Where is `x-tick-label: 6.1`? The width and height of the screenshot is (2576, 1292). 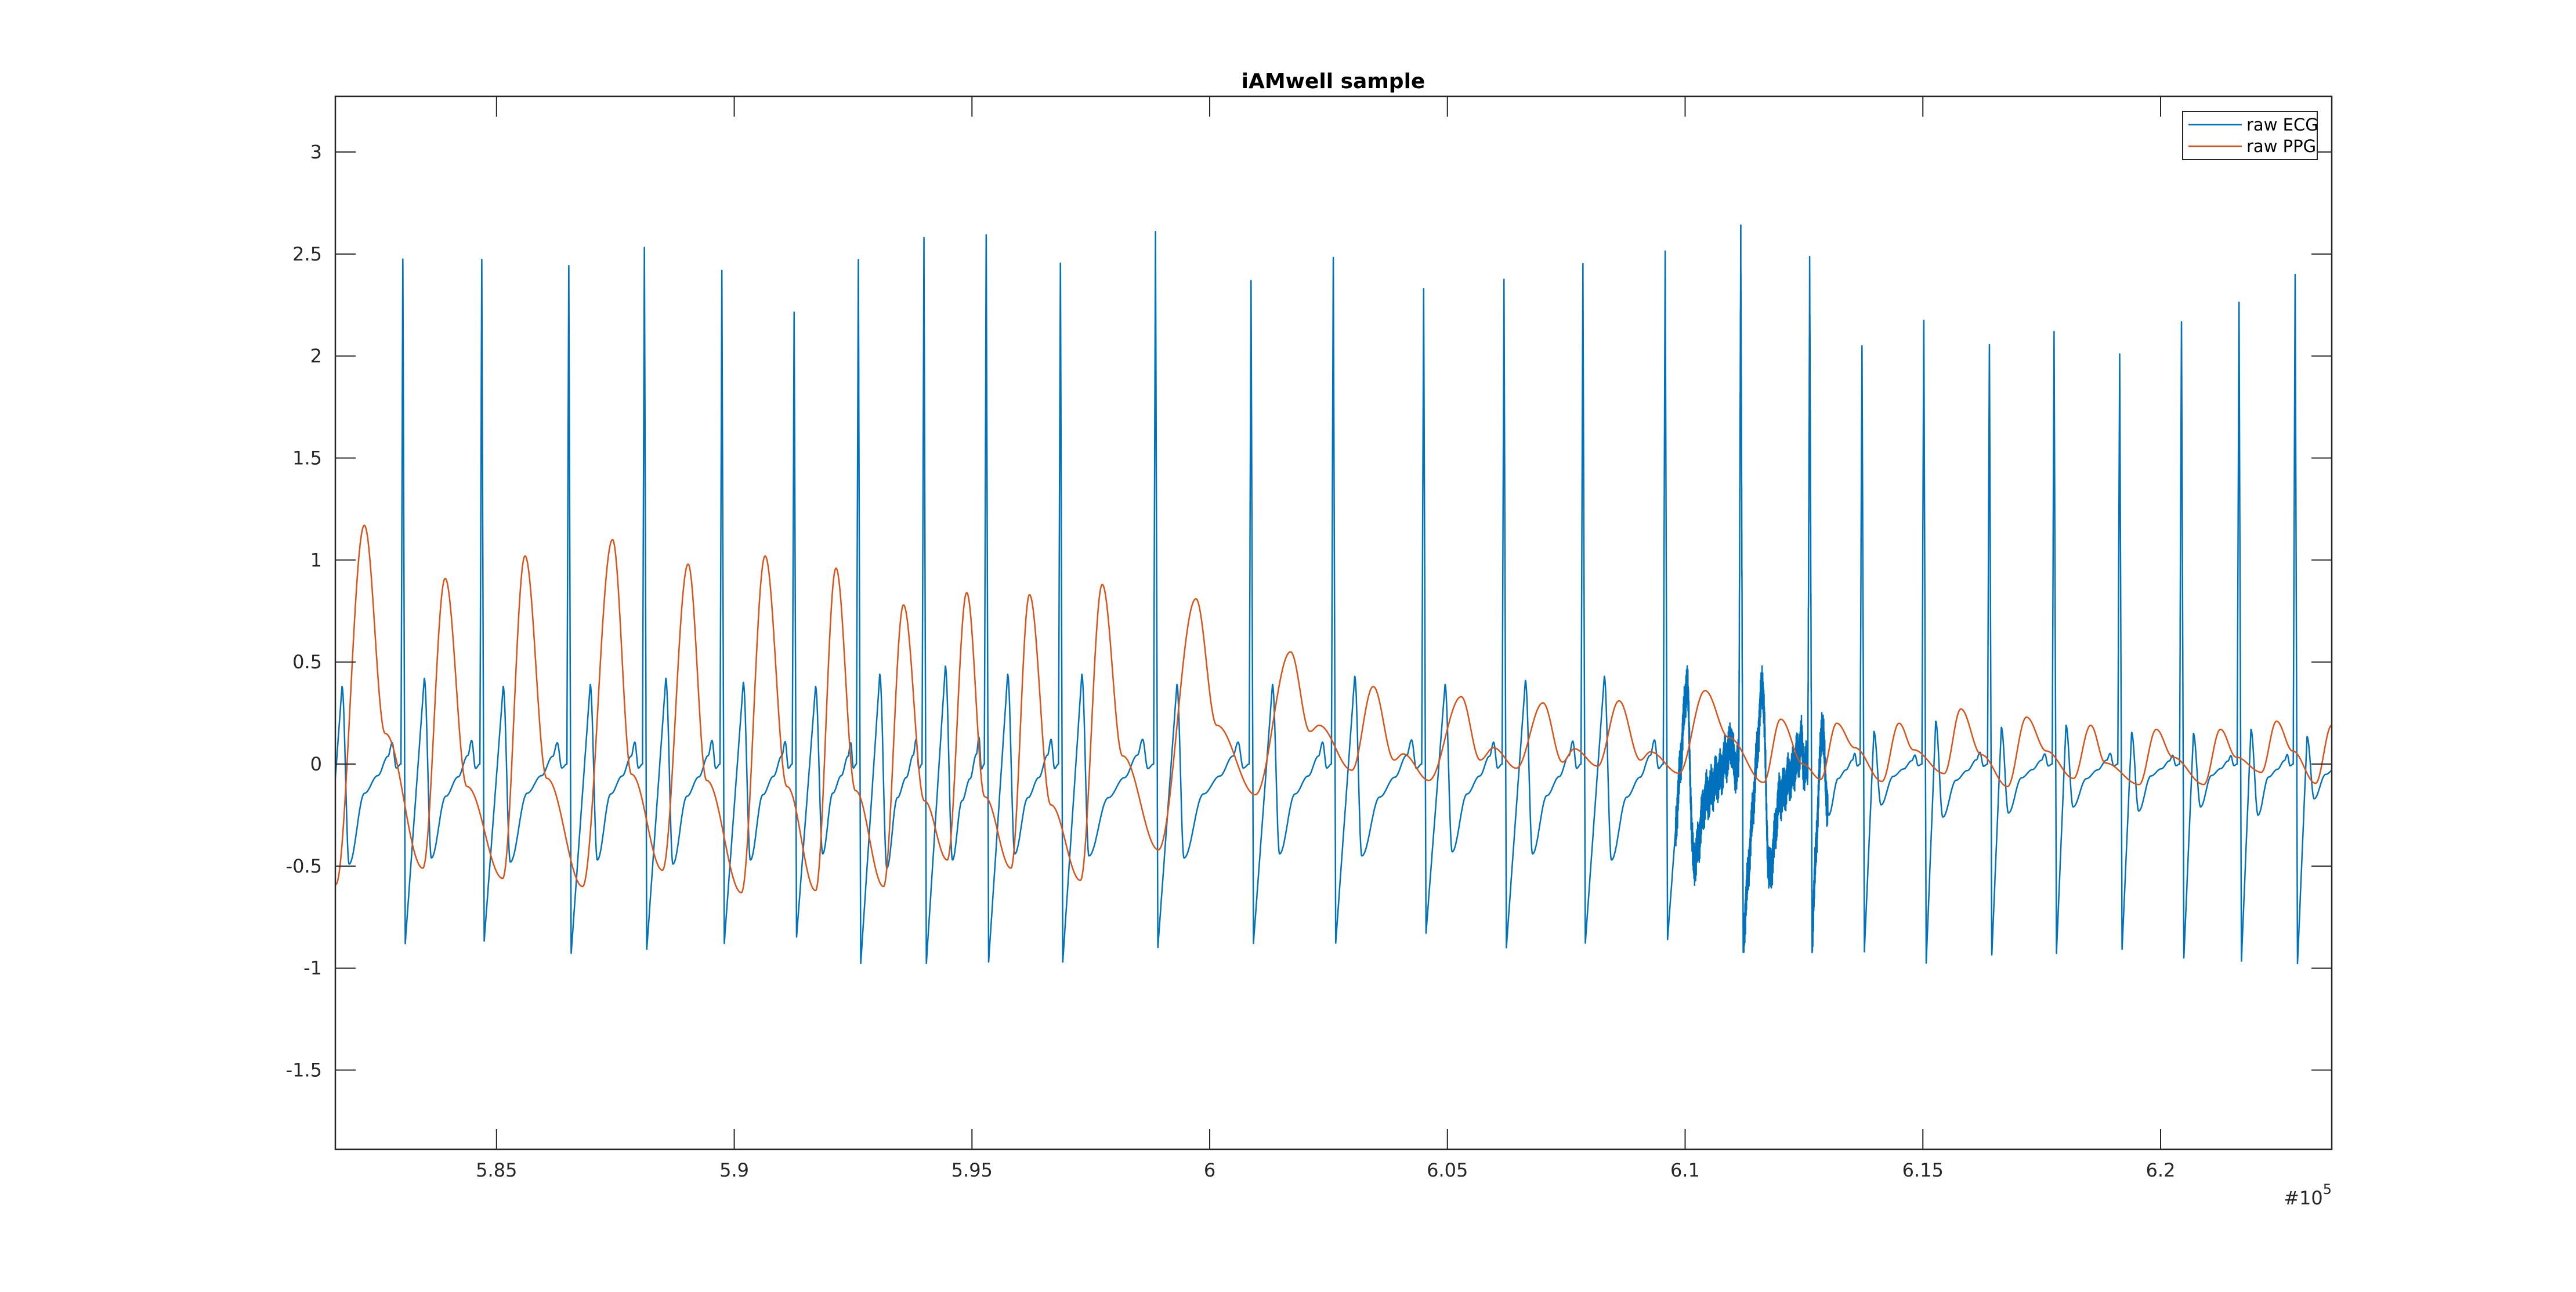 x-tick-label: 6.1 is located at coordinates (1685, 1170).